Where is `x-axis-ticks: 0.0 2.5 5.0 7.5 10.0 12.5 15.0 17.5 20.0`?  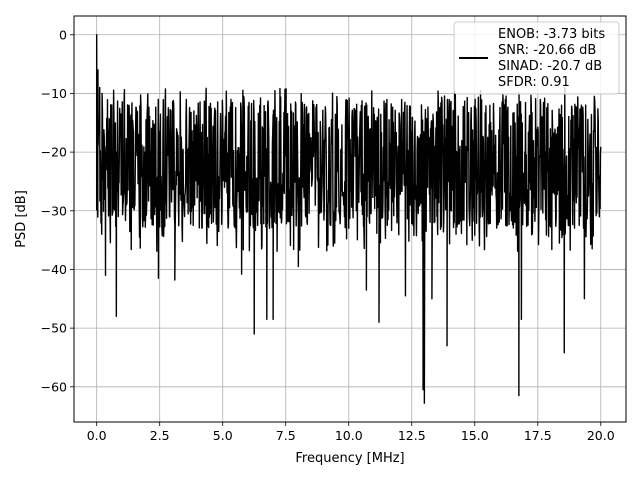 x-axis-ticks: 0.0 2.5 5.0 7.5 10.0 12.5 15.0 17.5 20.0 is located at coordinates (351, 432).